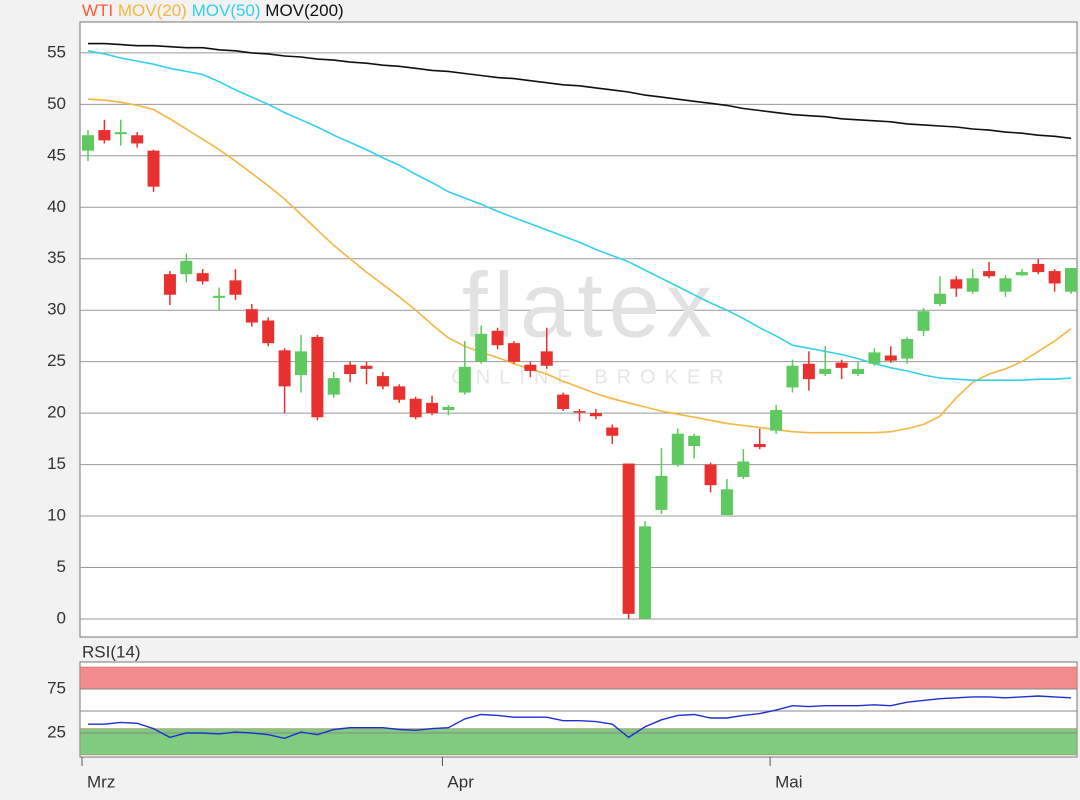 The height and width of the screenshot is (800, 1080). I want to click on x-tick-label: Apr, so click(460, 781).